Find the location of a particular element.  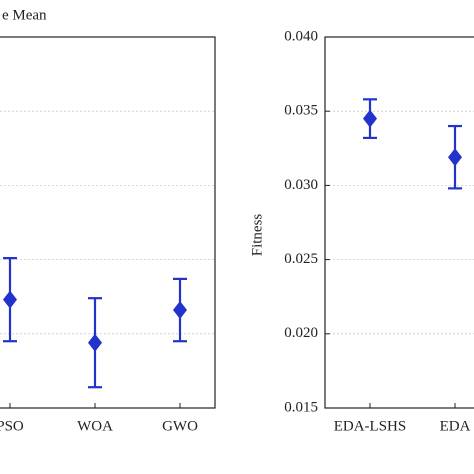

x-tick-label: WOA is located at coordinates (95, 426).